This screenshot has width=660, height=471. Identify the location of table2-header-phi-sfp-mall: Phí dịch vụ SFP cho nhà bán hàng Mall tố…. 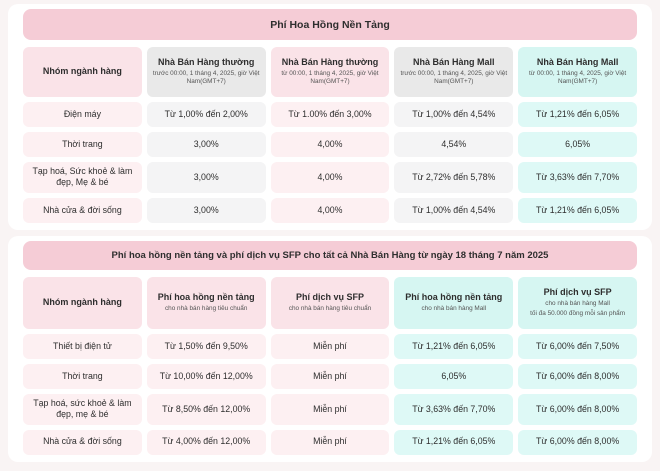
(577, 302).